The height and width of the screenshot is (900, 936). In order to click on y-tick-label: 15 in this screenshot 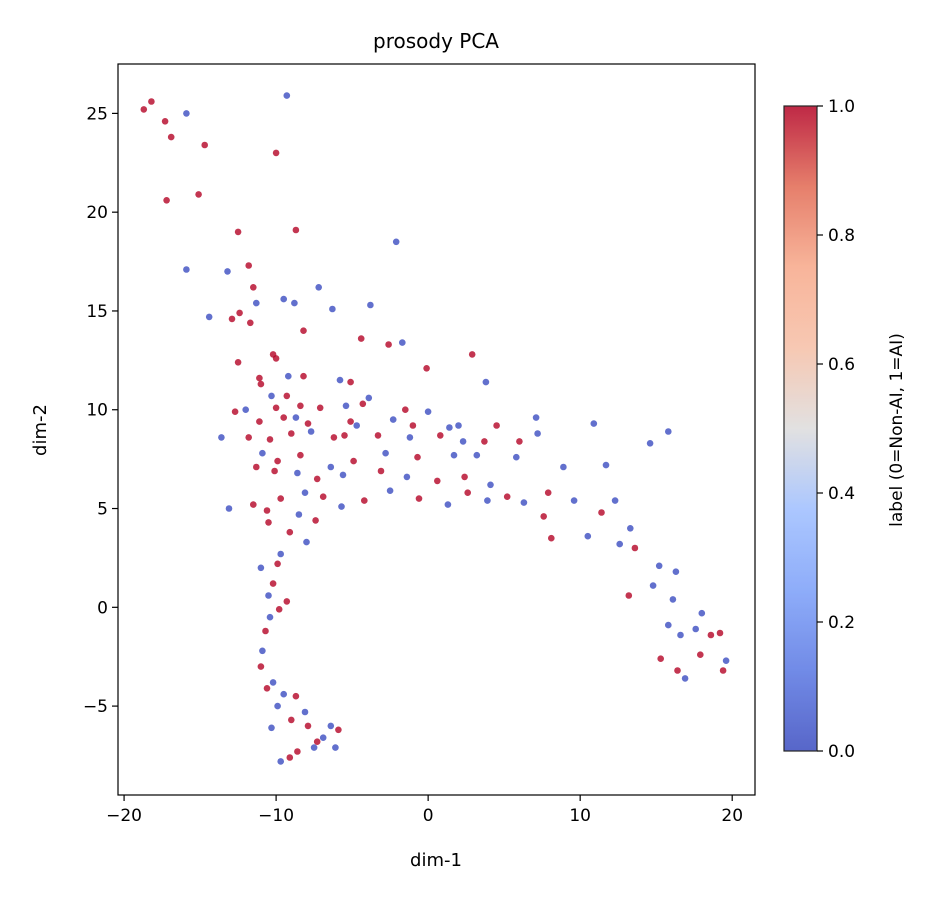, I will do `click(97, 312)`.